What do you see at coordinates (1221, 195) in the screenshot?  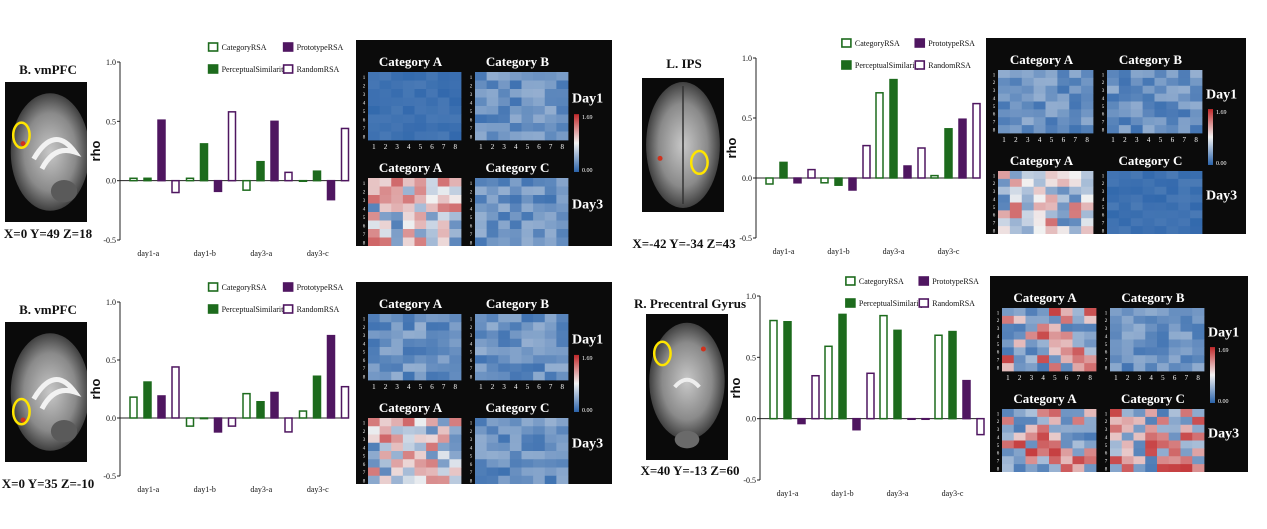 I see `day3-label: Day3` at bounding box center [1221, 195].